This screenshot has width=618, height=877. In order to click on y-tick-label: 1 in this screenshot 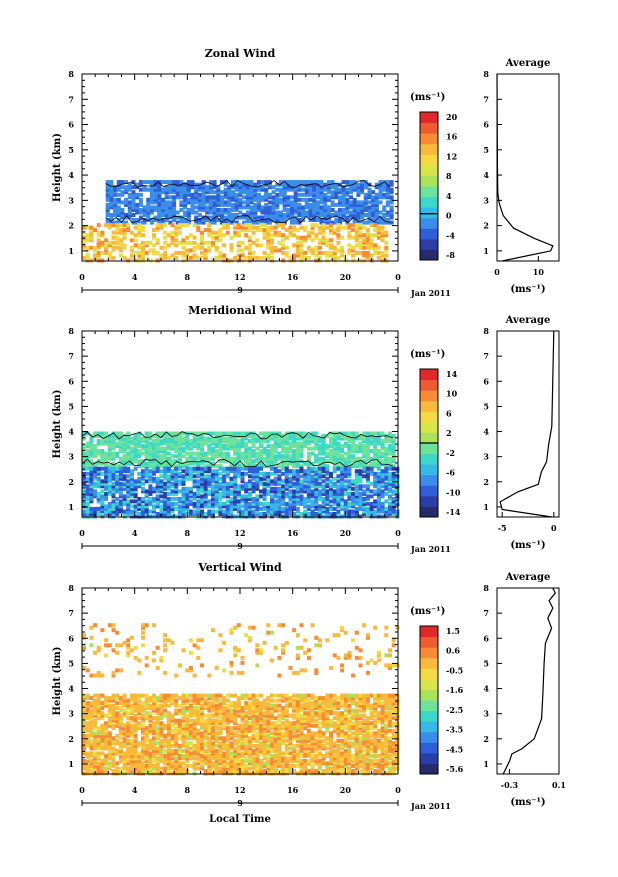, I will do `click(71, 251)`.